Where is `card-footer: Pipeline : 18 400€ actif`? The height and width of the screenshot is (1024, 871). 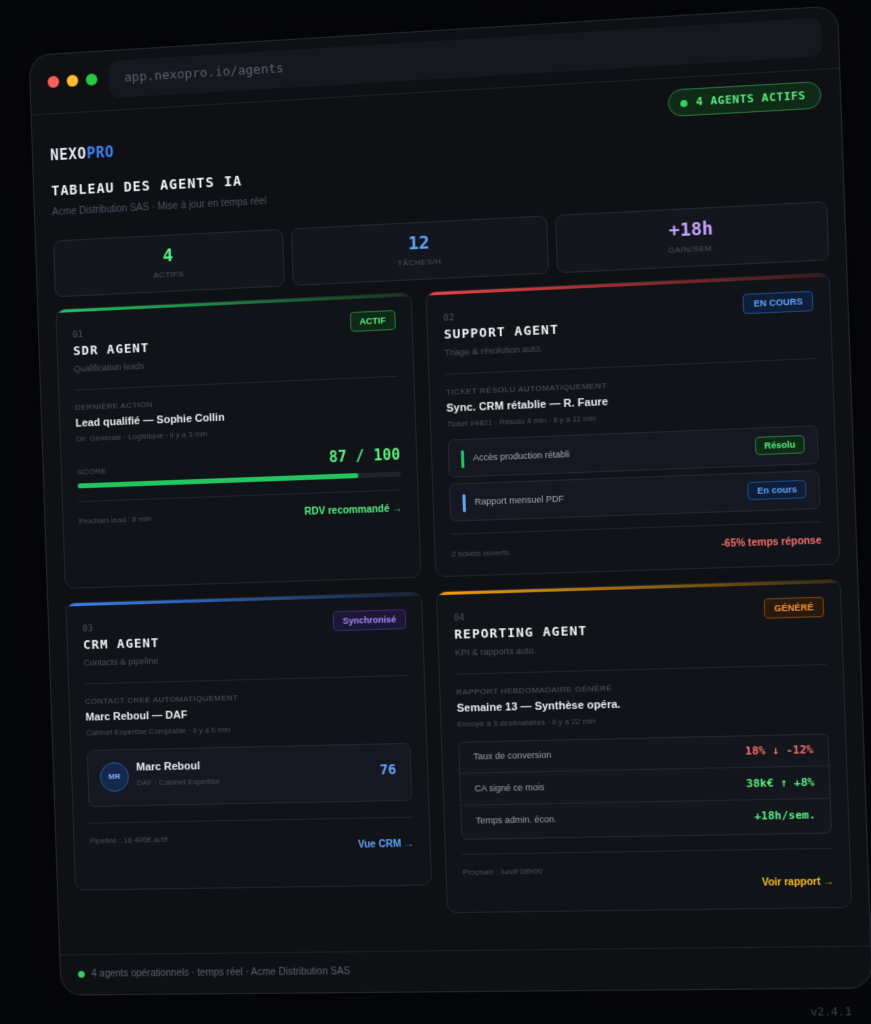 card-footer: Pipeline : 18 400€ actif is located at coordinates (129, 840).